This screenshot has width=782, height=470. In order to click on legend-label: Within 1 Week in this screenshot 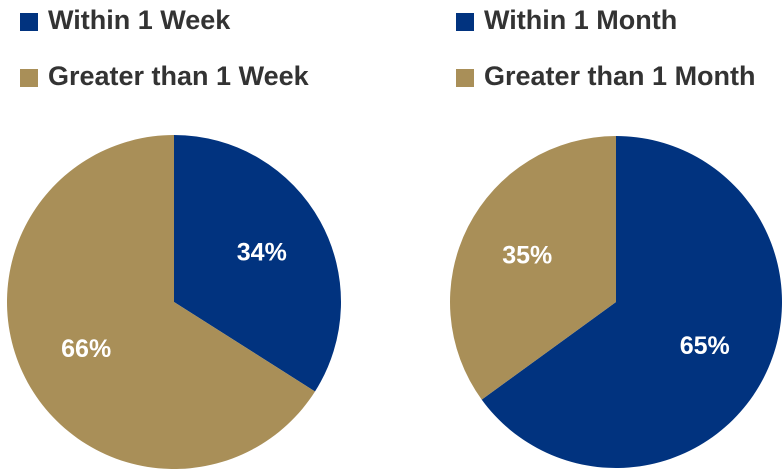, I will do `click(139, 20)`.